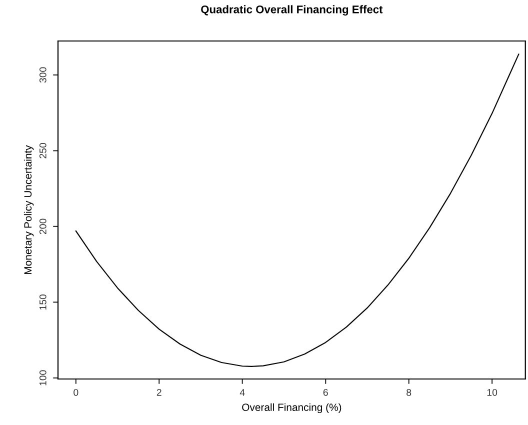  What do you see at coordinates (42, 226) in the screenshot?
I see `y-tick-label: 200` at bounding box center [42, 226].